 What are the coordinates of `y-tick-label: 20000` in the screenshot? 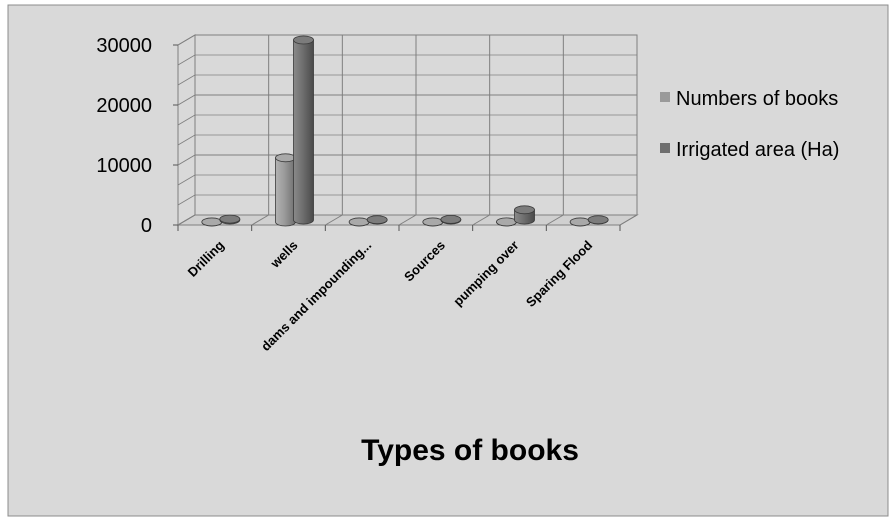 It's located at (124, 106).